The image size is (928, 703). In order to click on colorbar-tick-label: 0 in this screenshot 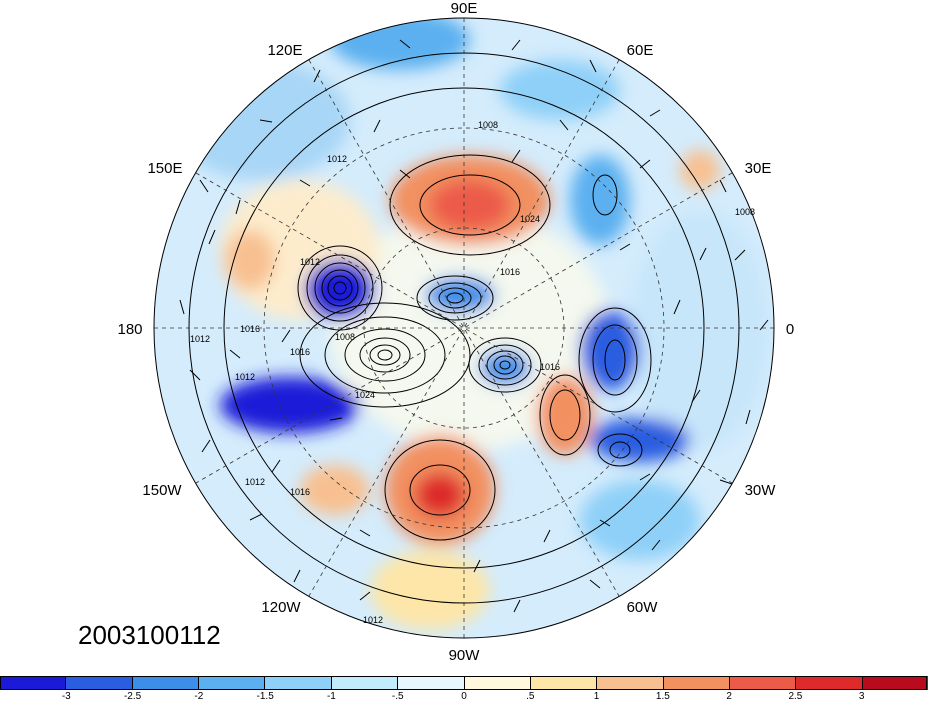, I will do `click(464, 696)`.